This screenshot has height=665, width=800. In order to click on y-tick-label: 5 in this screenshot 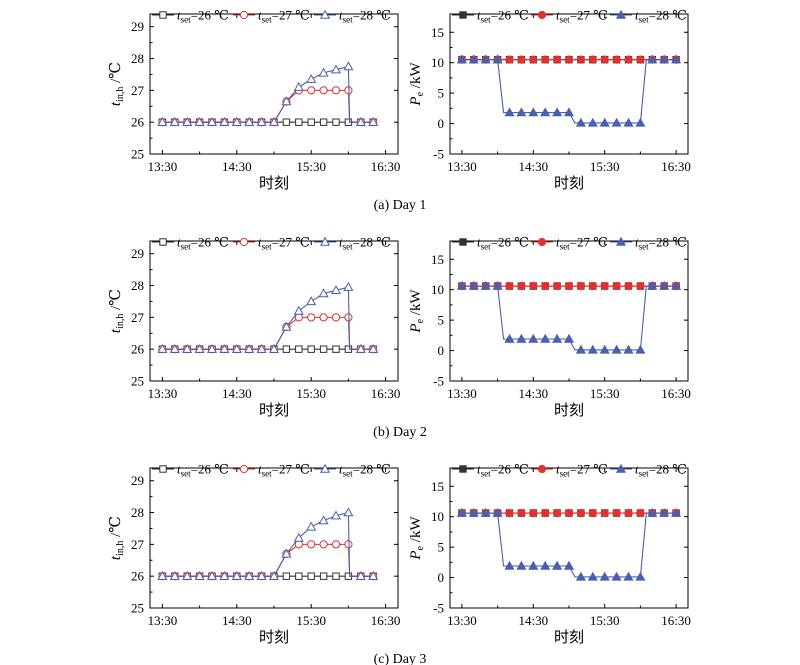, I will do `click(441, 320)`.